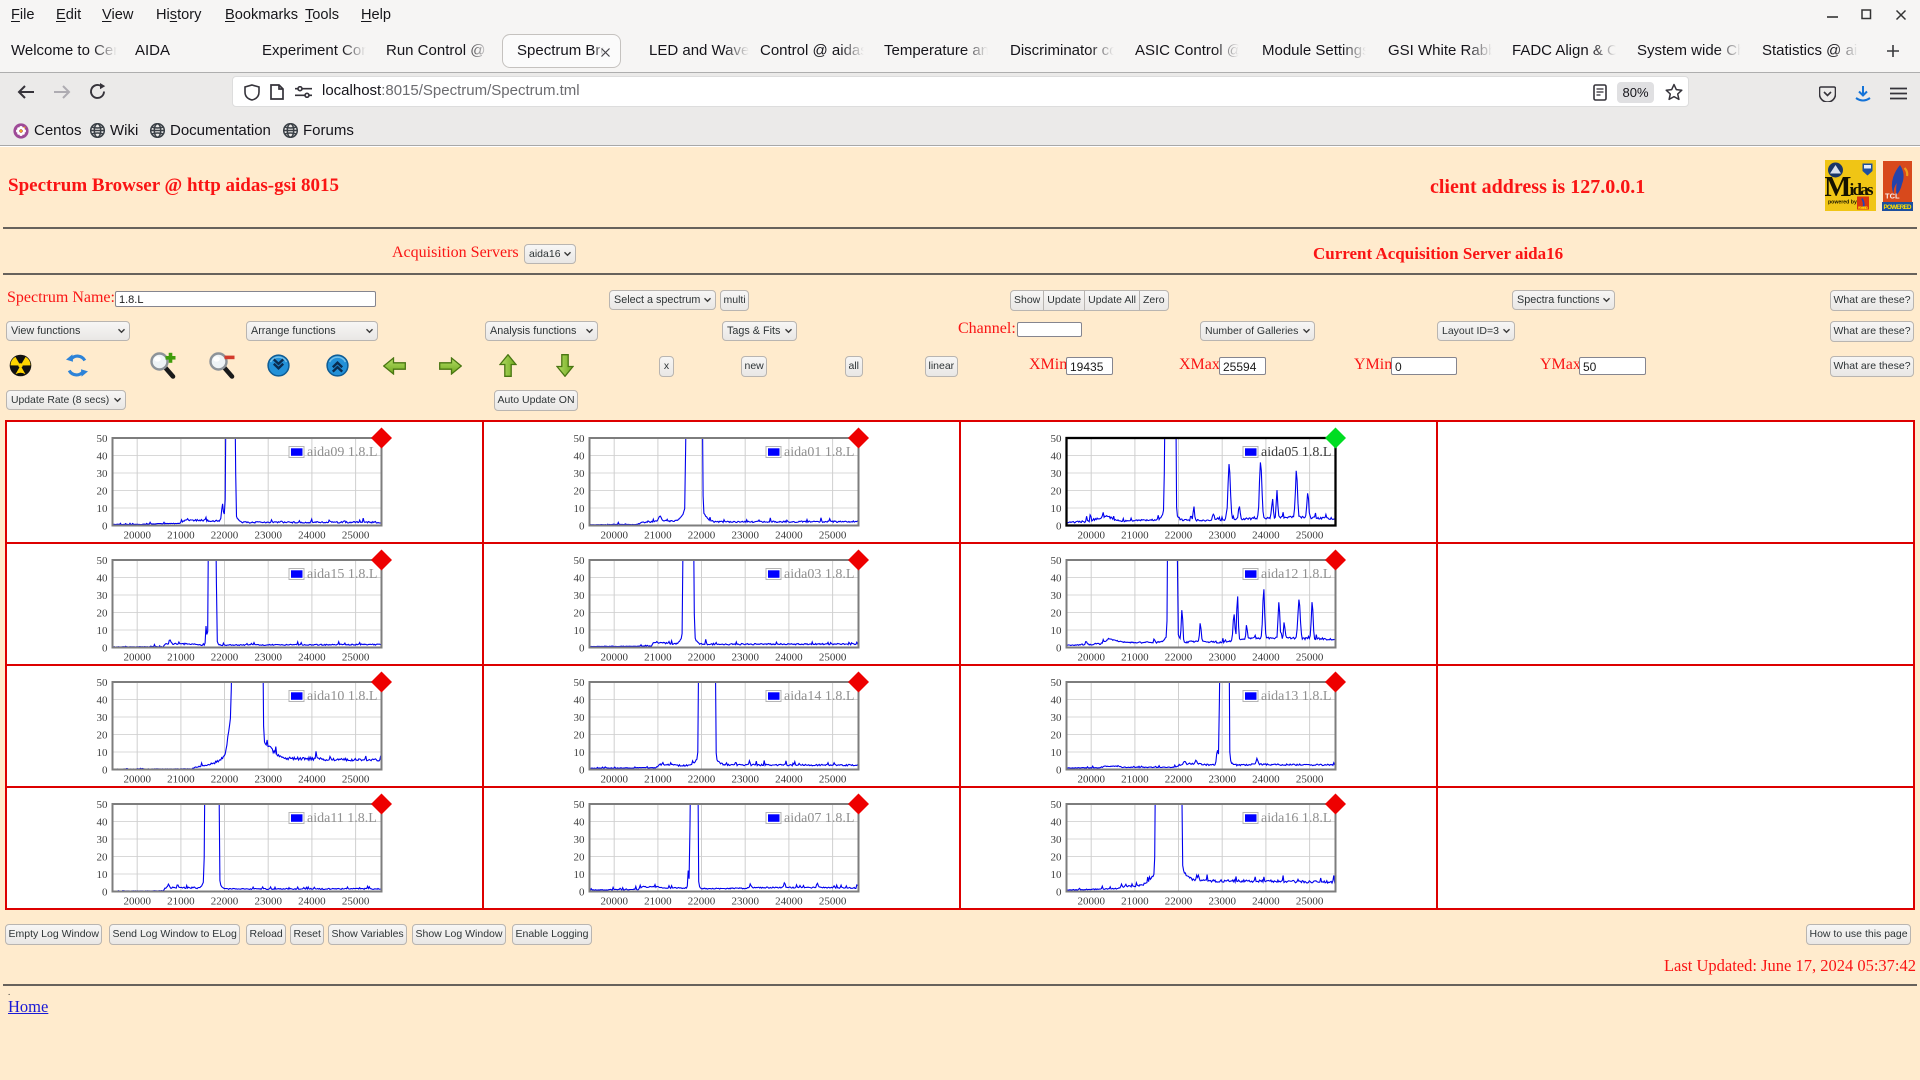 The height and width of the screenshot is (1080, 1920). What do you see at coordinates (1296, 574) in the screenshot?
I see `svg-text: aida12 1.8.L` at bounding box center [1296, 574].